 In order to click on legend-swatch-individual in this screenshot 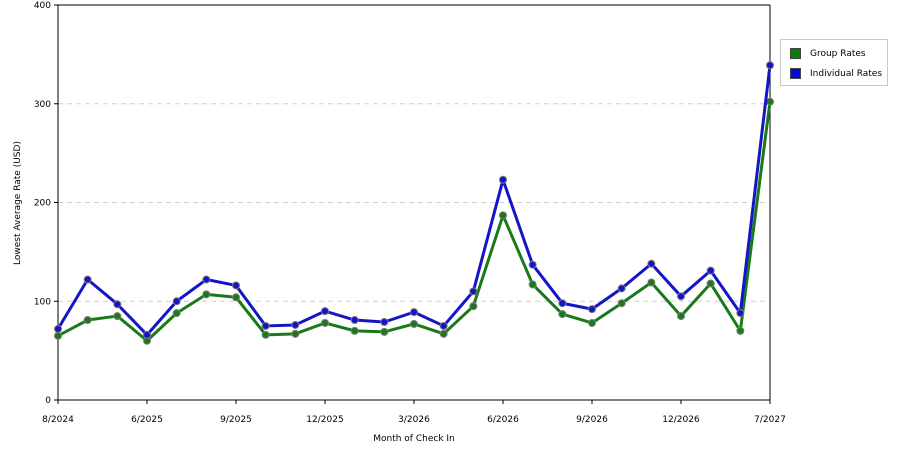, I will do `click(795, 73)`.